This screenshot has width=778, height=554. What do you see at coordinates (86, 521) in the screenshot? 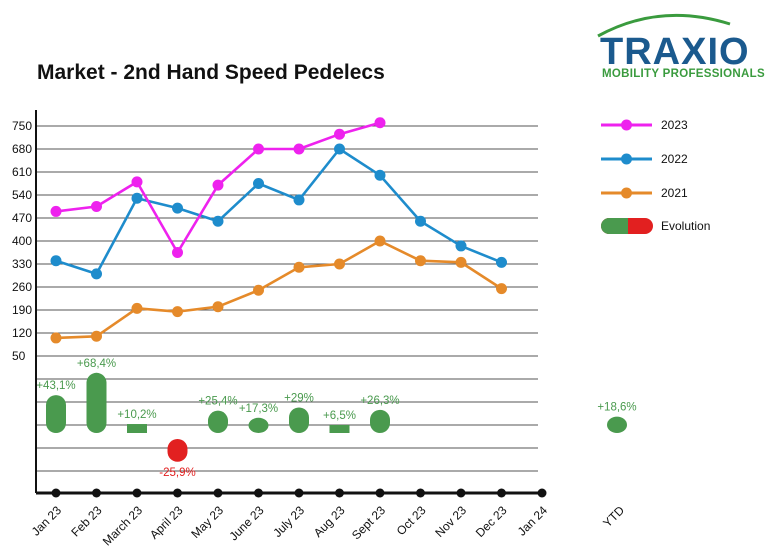
I see `x-tick-label: Feb 23` at bounding box center [86, 521].